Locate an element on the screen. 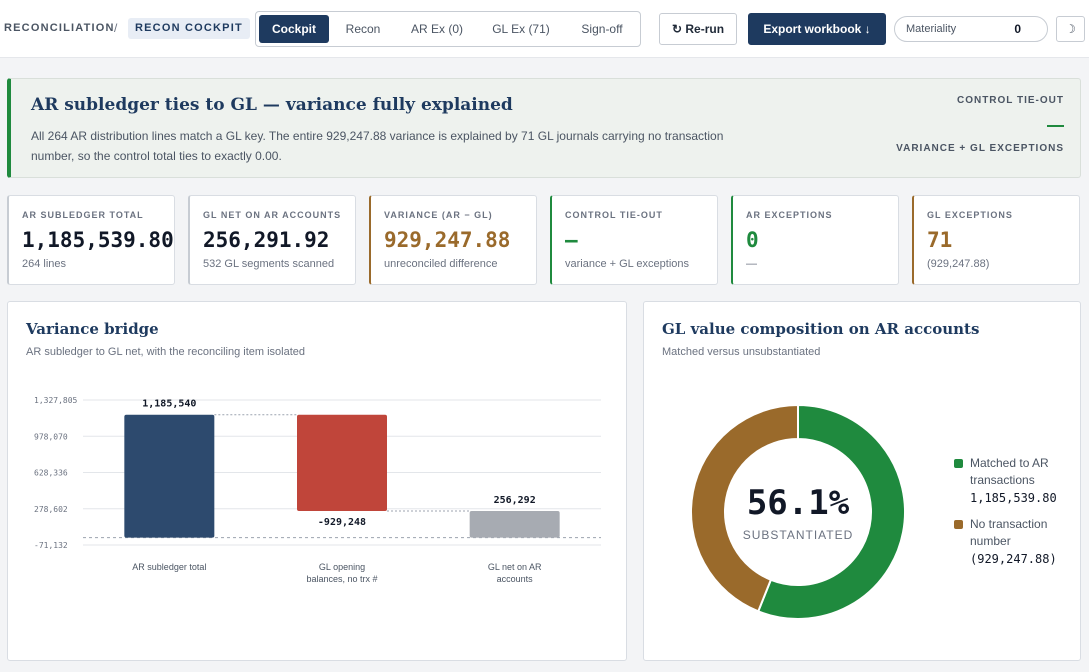 Image resolution: width=1089 pixels, height=672 pixels. y-tick-label: 1,327,805 is located at coordinates (56, 400).